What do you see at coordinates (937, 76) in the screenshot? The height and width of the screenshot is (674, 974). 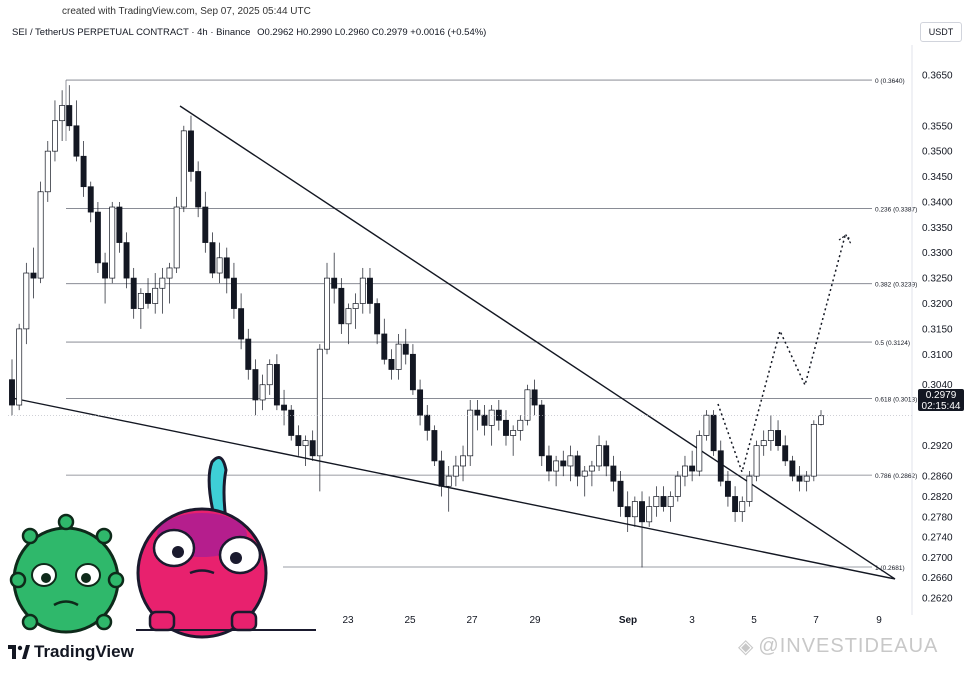 I see `y-tick-label: 0.3650` at bounding box center [937, 76].